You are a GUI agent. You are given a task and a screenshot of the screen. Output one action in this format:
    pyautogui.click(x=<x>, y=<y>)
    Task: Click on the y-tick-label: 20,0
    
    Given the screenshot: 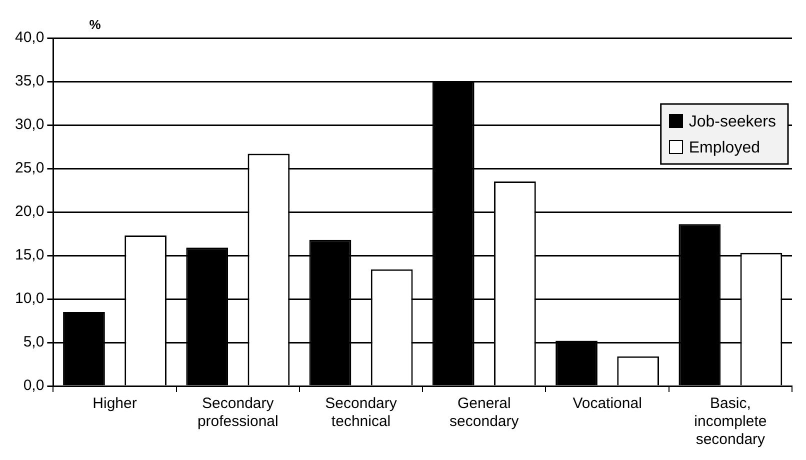 What is the action you would take?
    pyautogui.click(x=29, y=211)
    